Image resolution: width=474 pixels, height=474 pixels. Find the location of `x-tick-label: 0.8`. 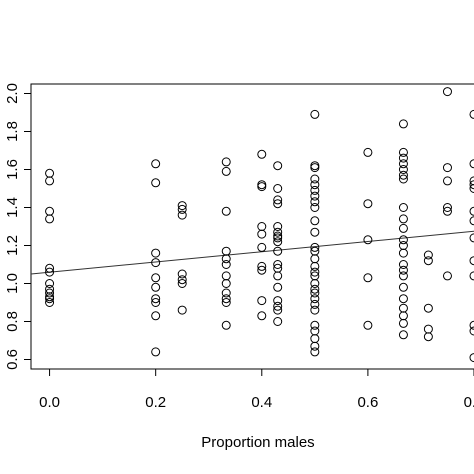

x-tick-label: 0.8 is located at coordinates (469, 402).